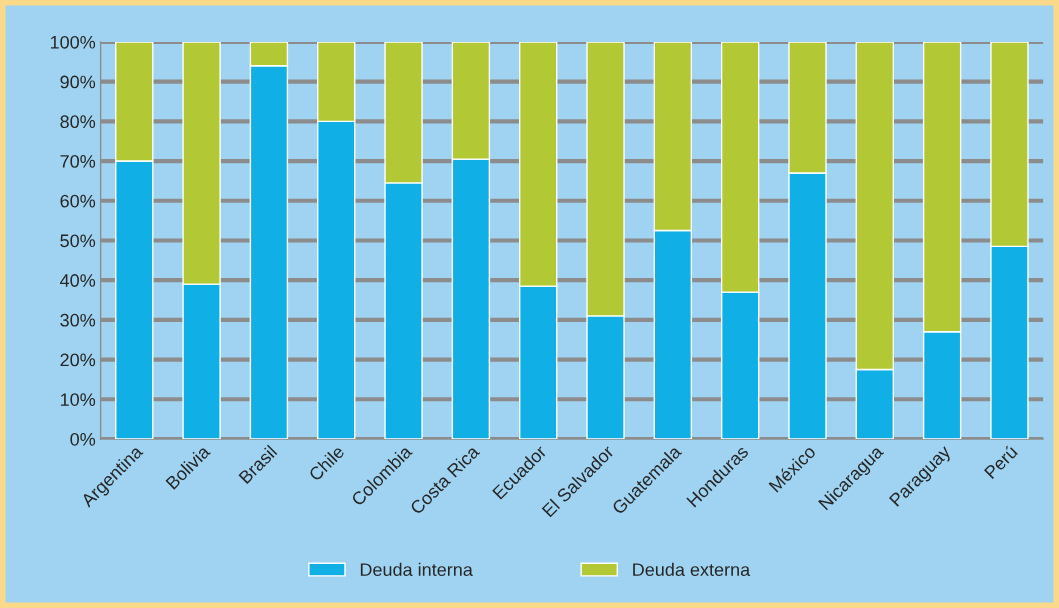 This screenshot has height=608, width=1059. What do you see at coordinates (78, 360) in the screenshot?
I see `y-tick-label: 20%` at bounding box center [78, 360].